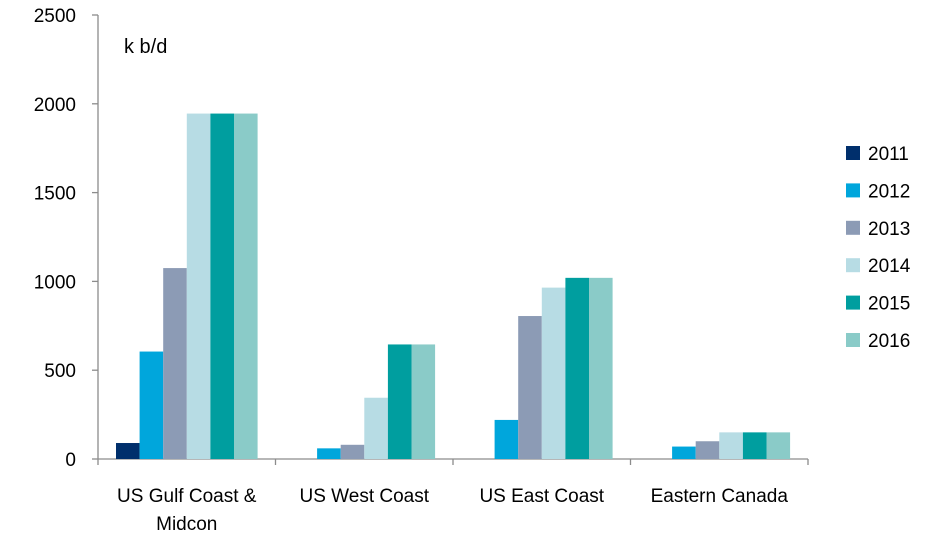 Image resolution: width=943 pixels, height=536 pixels. I want to click on category-label: US East Coast, so click(541, 496).